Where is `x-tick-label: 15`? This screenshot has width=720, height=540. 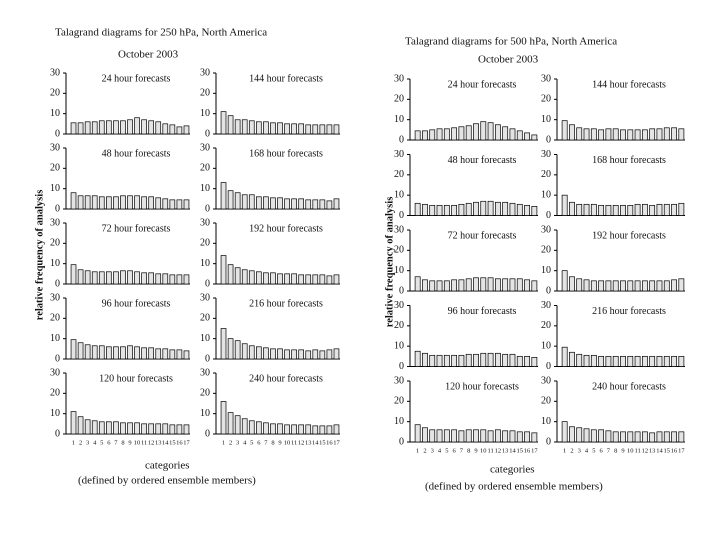 x-tick-label: 15 is located at coordinates (172, 442).